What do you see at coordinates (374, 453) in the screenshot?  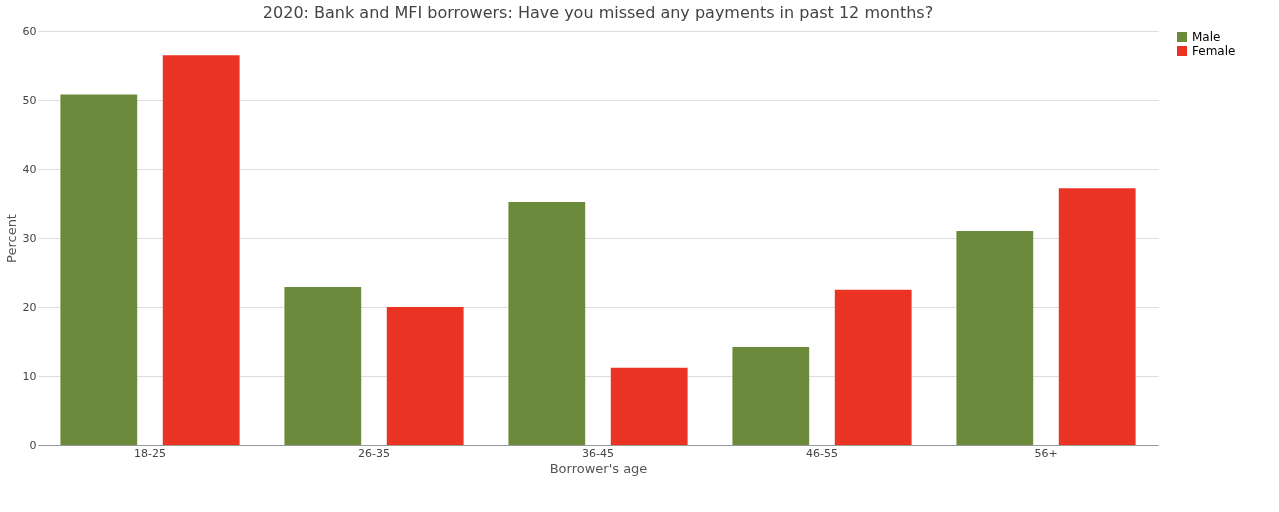 I see `x-tick-label: 26-35` at bounding box center [374, 453].